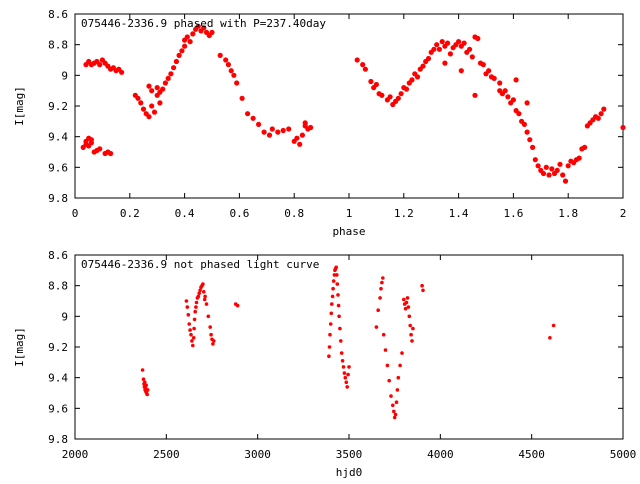 The height and width of the screenshot is (484, 640). I want to click on x-tick-label: 3000, so click(257, 454).